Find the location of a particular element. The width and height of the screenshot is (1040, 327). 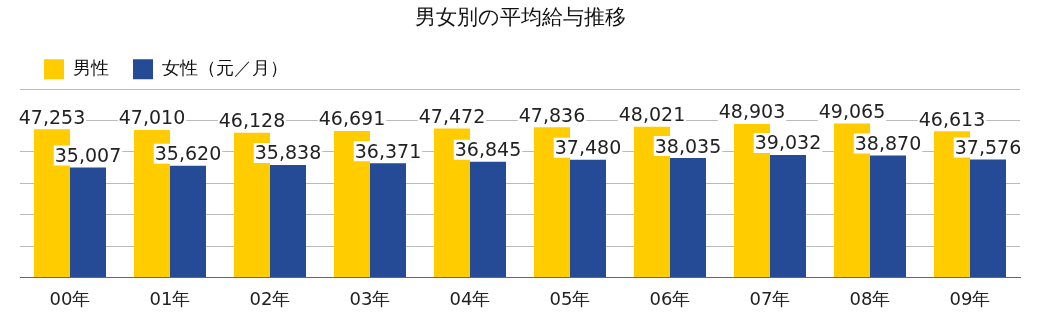

data-label: 35,007 is located at coordinates (88, 155).